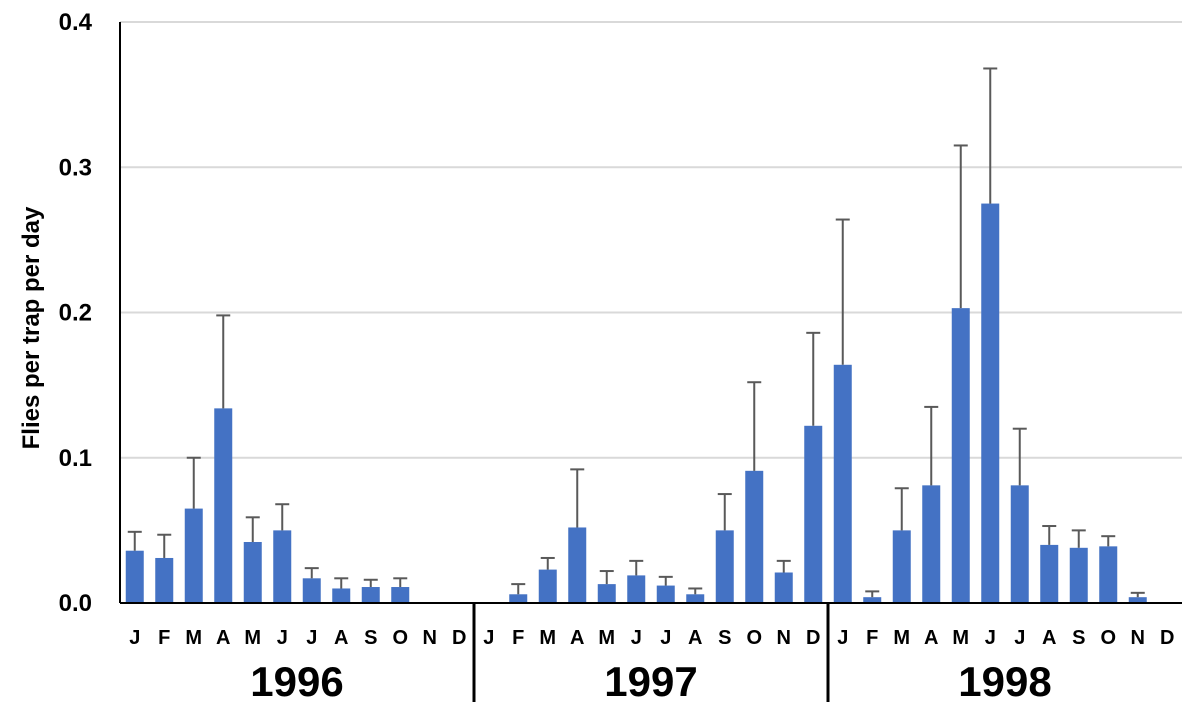 The height and width of the screenshot is (705, 1182). I want to click on year-separators, so click(651, 652).